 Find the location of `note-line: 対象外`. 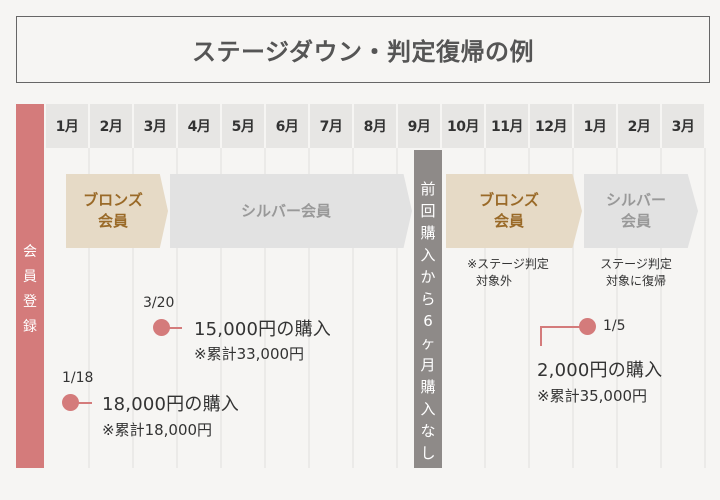

note-line: 対象外 is located at coordinates (493, 281).